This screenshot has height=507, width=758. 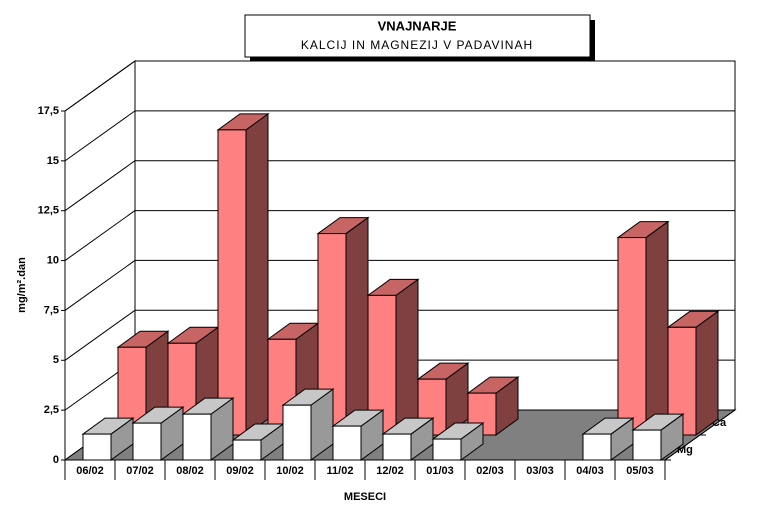 I want to click on x-axis-label: MESECI, so click(x=365, y=497).